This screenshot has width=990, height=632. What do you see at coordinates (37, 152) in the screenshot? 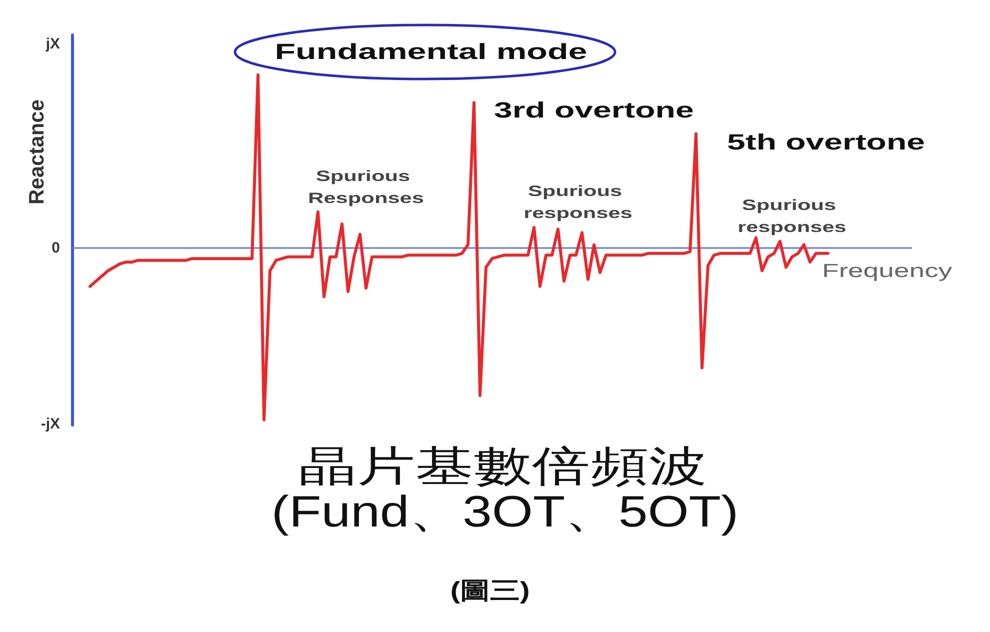
I see `y-axis-title: Reactance` at bounding box center [37, 152].